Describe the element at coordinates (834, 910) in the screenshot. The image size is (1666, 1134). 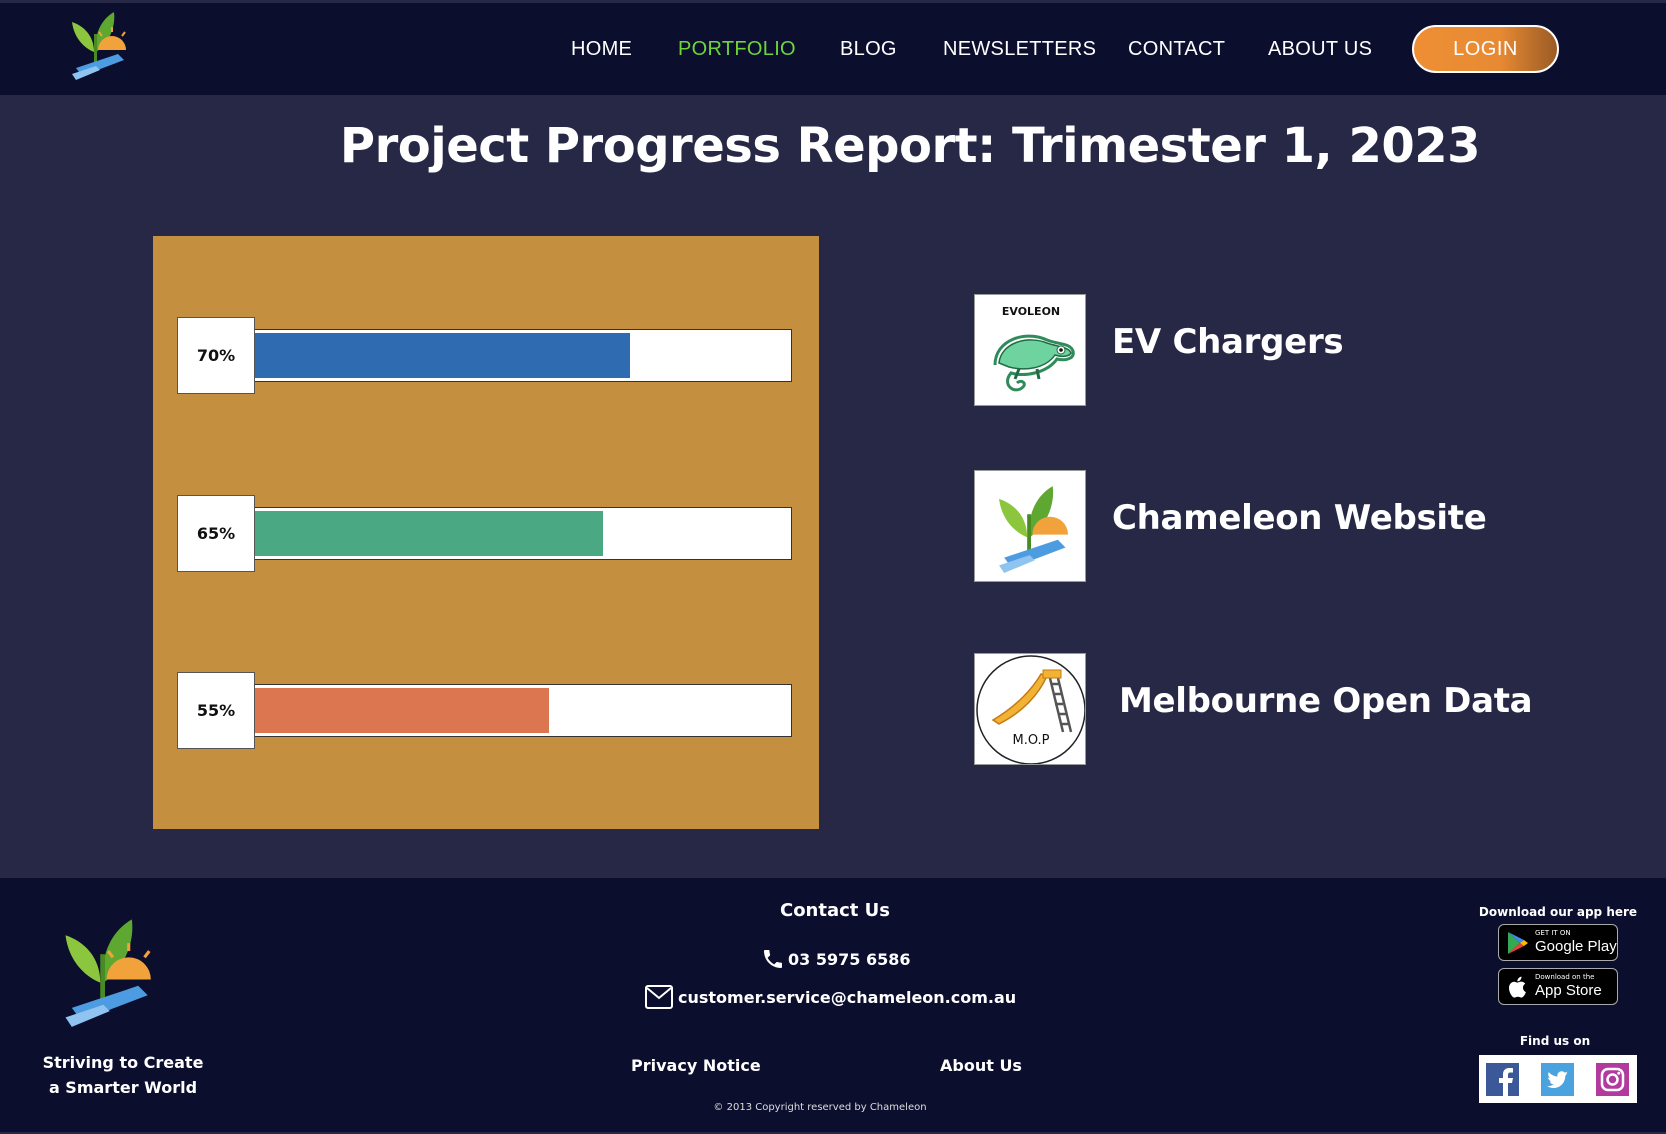
I see `contact-title: Contact Us` at that location.